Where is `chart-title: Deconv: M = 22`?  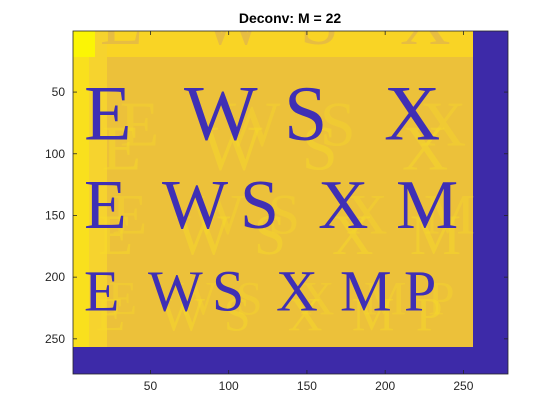
chart-title: Deconv: M = 22 is located at coordinates (290, 18).